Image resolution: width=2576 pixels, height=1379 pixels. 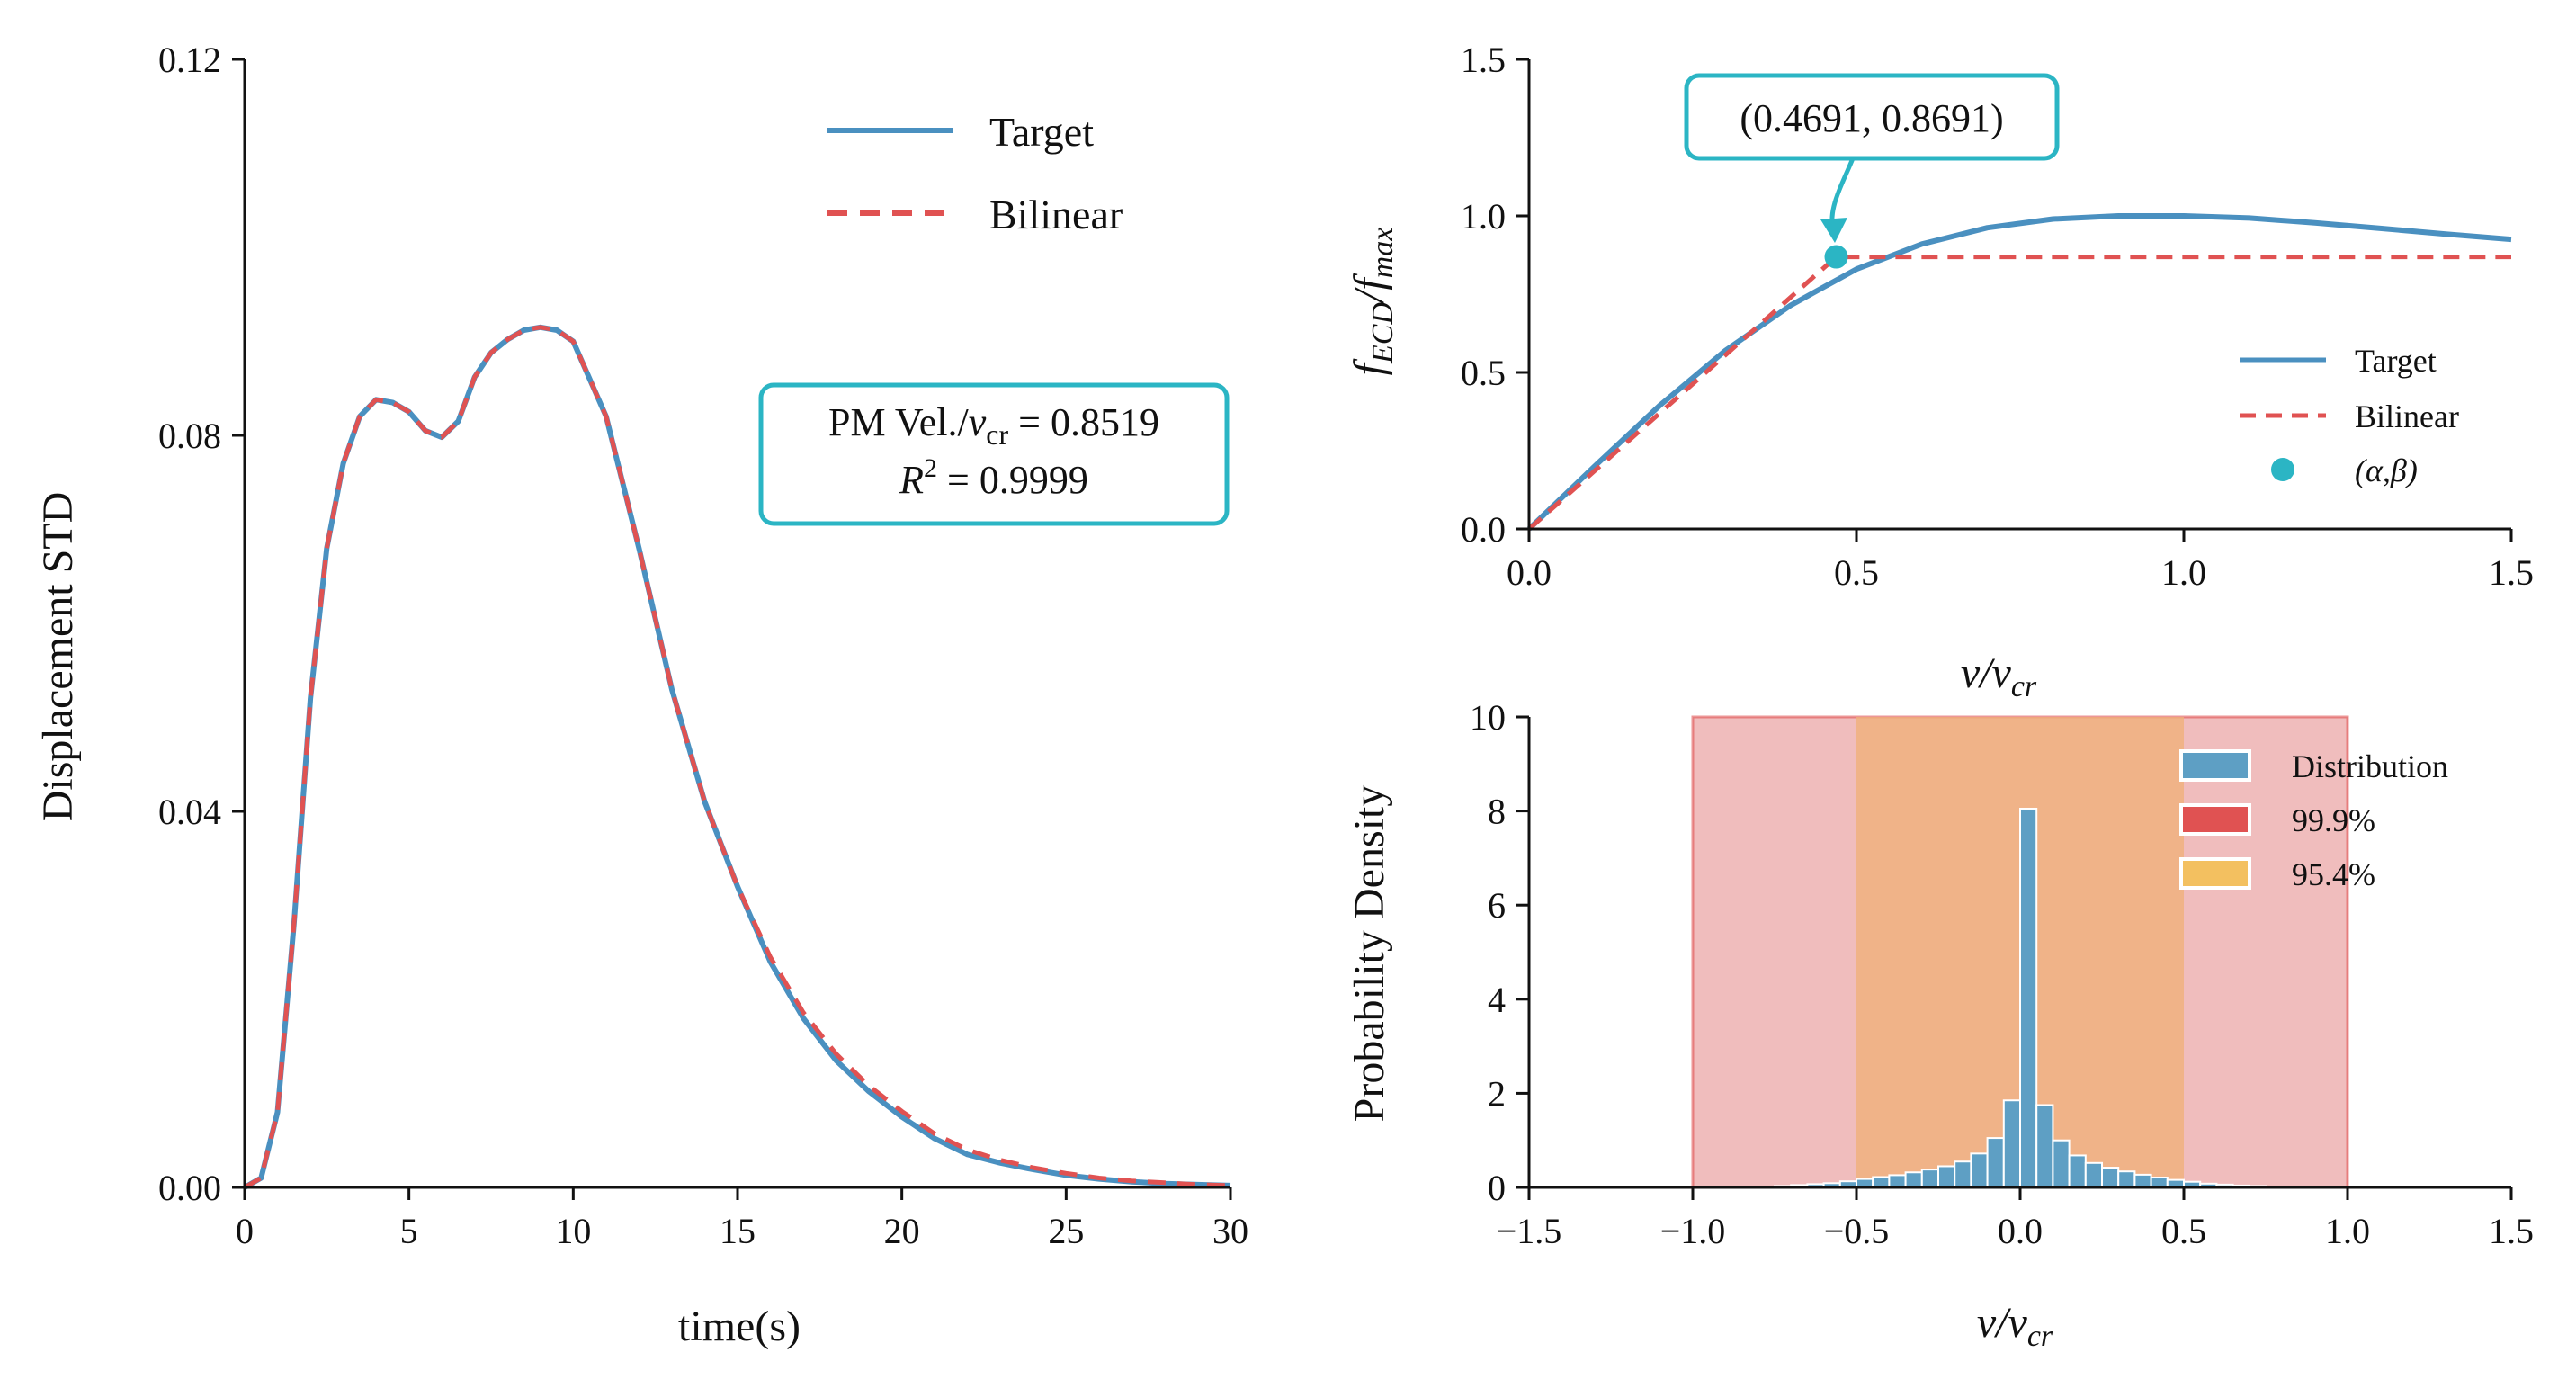 I want to click on callout-arrowhead, so click(x=1833, y=230).